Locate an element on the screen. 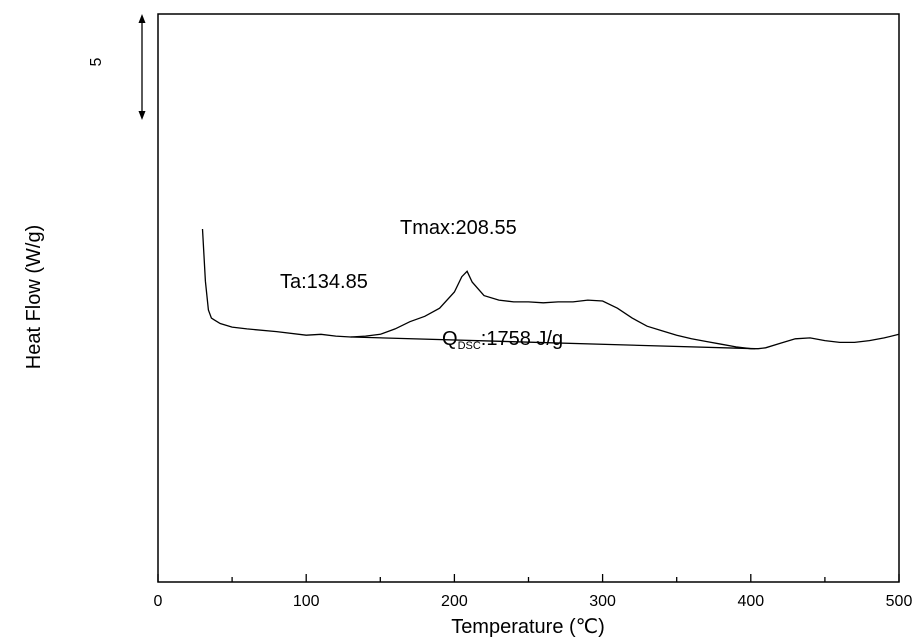 This screenshot has height=641, width=921. x-tick-label: 200 is located at coordinates (454, 601).